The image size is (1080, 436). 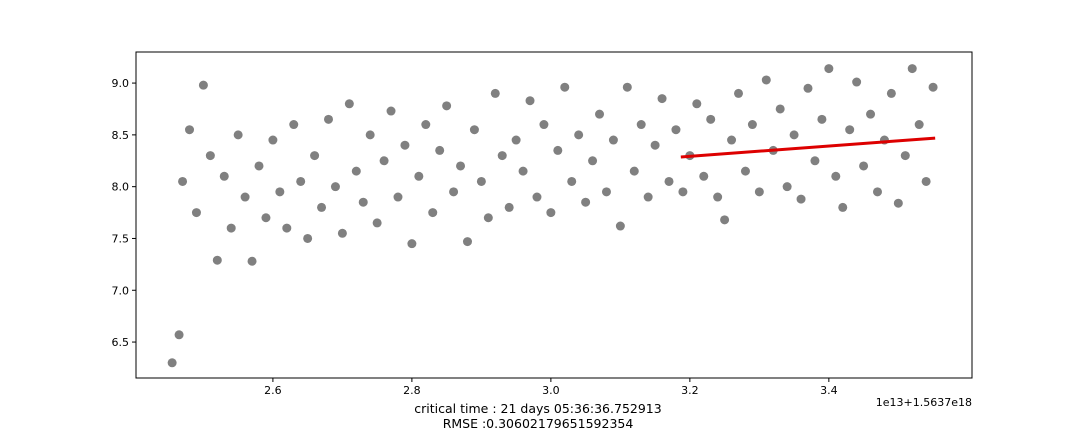 I want to click on y-tick-label: 7.5, so click(x=121, y=238).